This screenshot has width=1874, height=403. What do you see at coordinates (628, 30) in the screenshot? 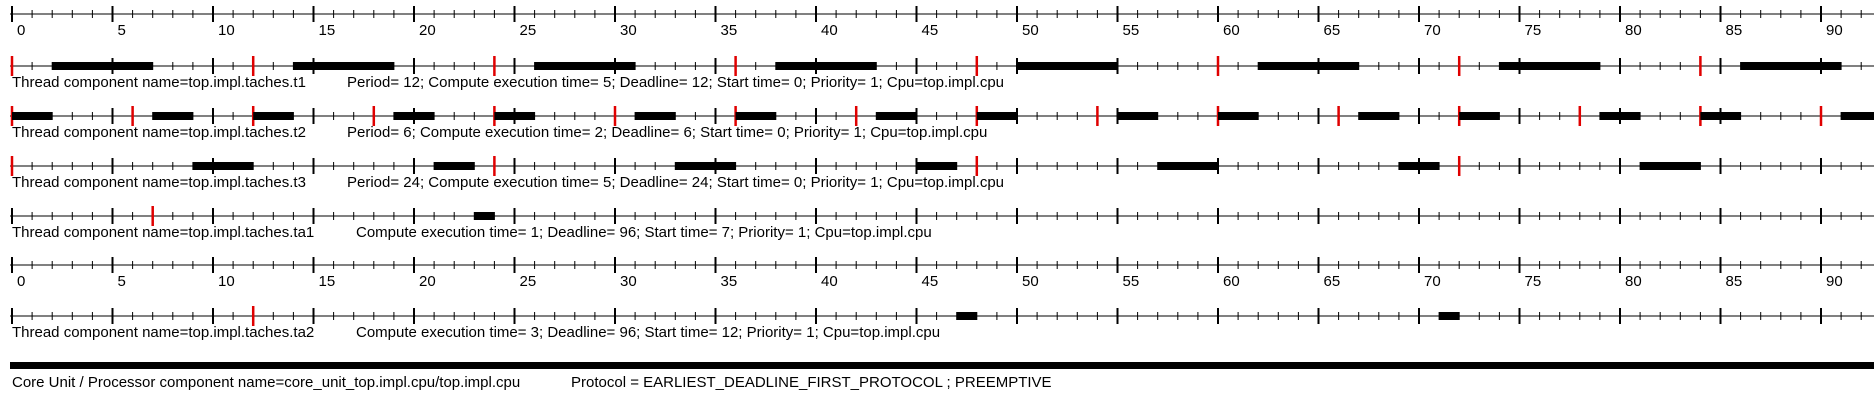
I see `time-axis-top-tick-label: 30` at bounding box center [628, 30].